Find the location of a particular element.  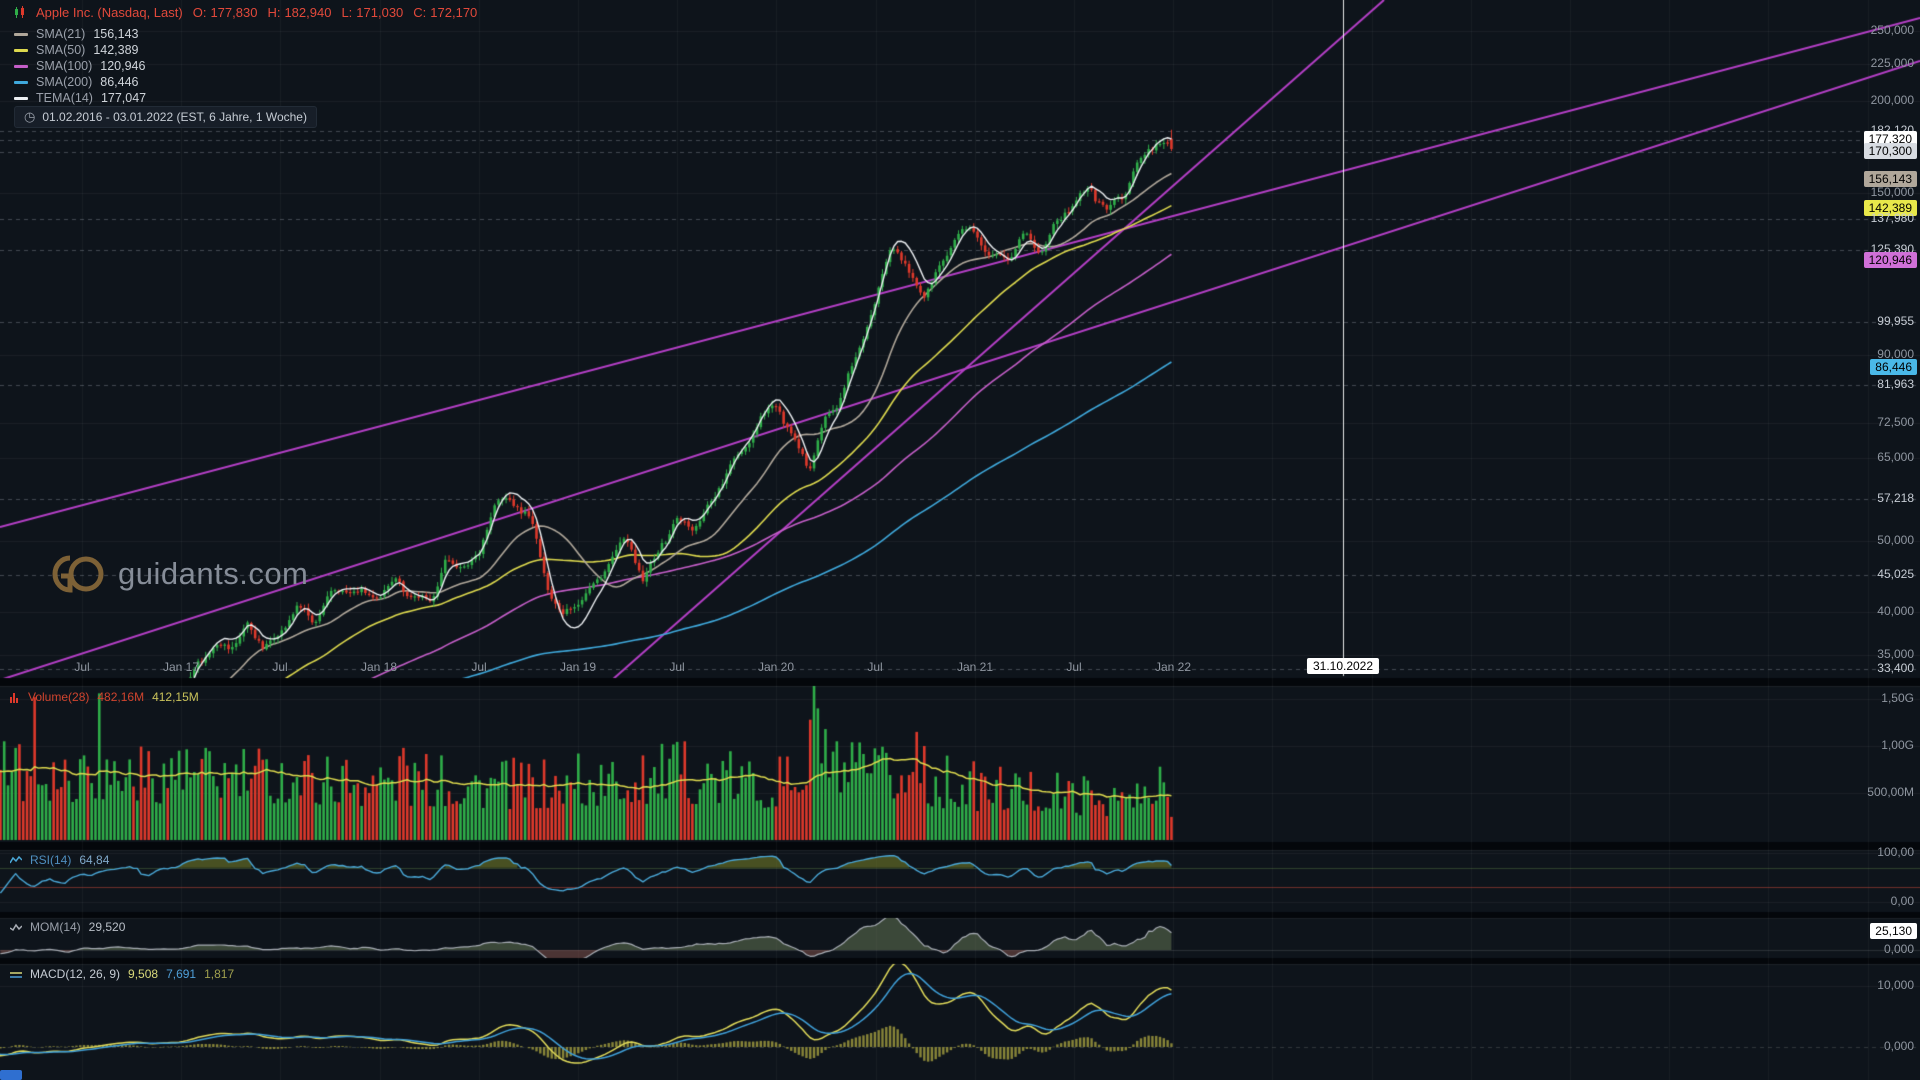

legend-name: TEMA(14) is located at coordinates (64, 98).